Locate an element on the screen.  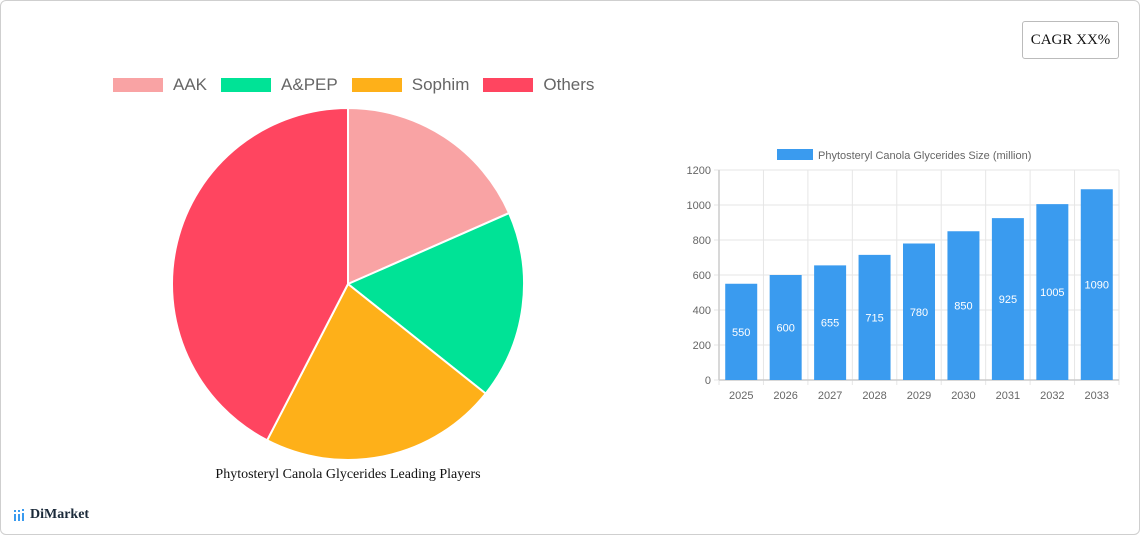
legend-item-sophim: Sophim is located at coordinates (410, 85).